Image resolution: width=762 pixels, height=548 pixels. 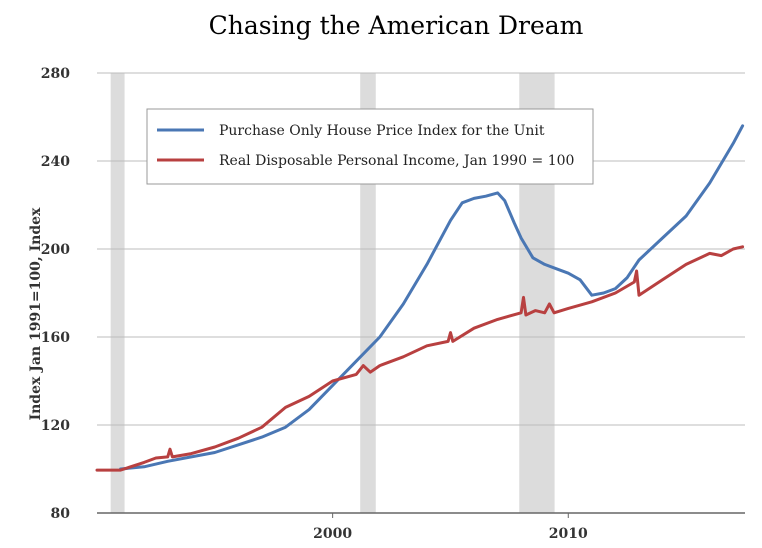 What do you see at coordinates (332, 534) in the screenshot?
I see `x-tick-label-2000: 2000` at bounding box center [332, 534].